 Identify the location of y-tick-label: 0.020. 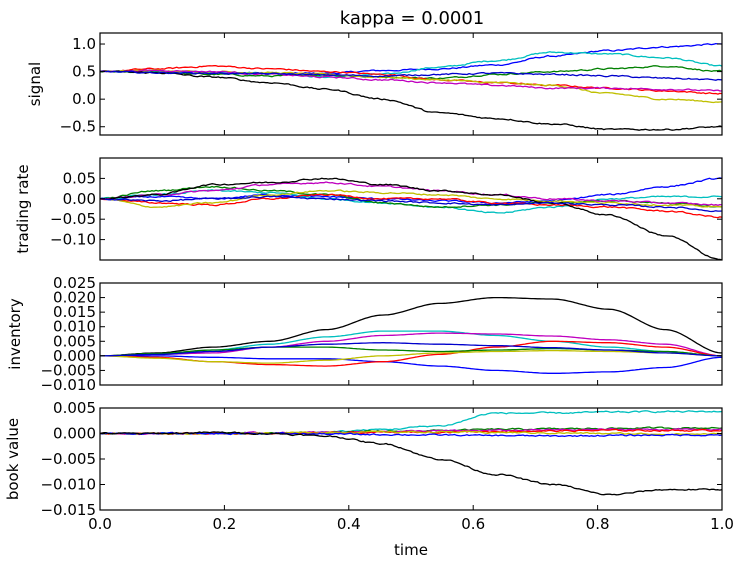
(74, 298).